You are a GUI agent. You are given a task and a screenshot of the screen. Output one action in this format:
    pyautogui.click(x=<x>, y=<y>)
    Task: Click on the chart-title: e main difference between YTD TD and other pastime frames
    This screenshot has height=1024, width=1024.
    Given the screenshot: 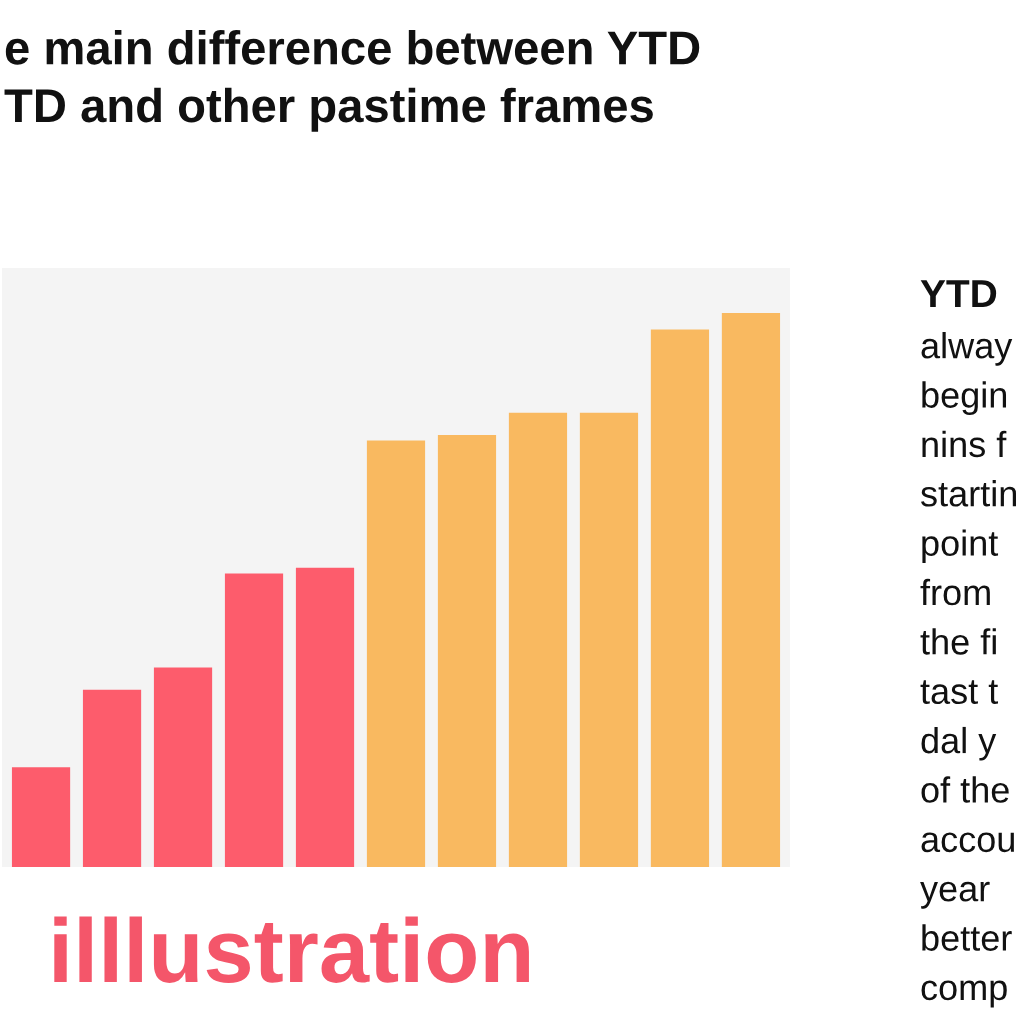 What is the action you would take?
    pyautogui.click(x=352, y=81)
    